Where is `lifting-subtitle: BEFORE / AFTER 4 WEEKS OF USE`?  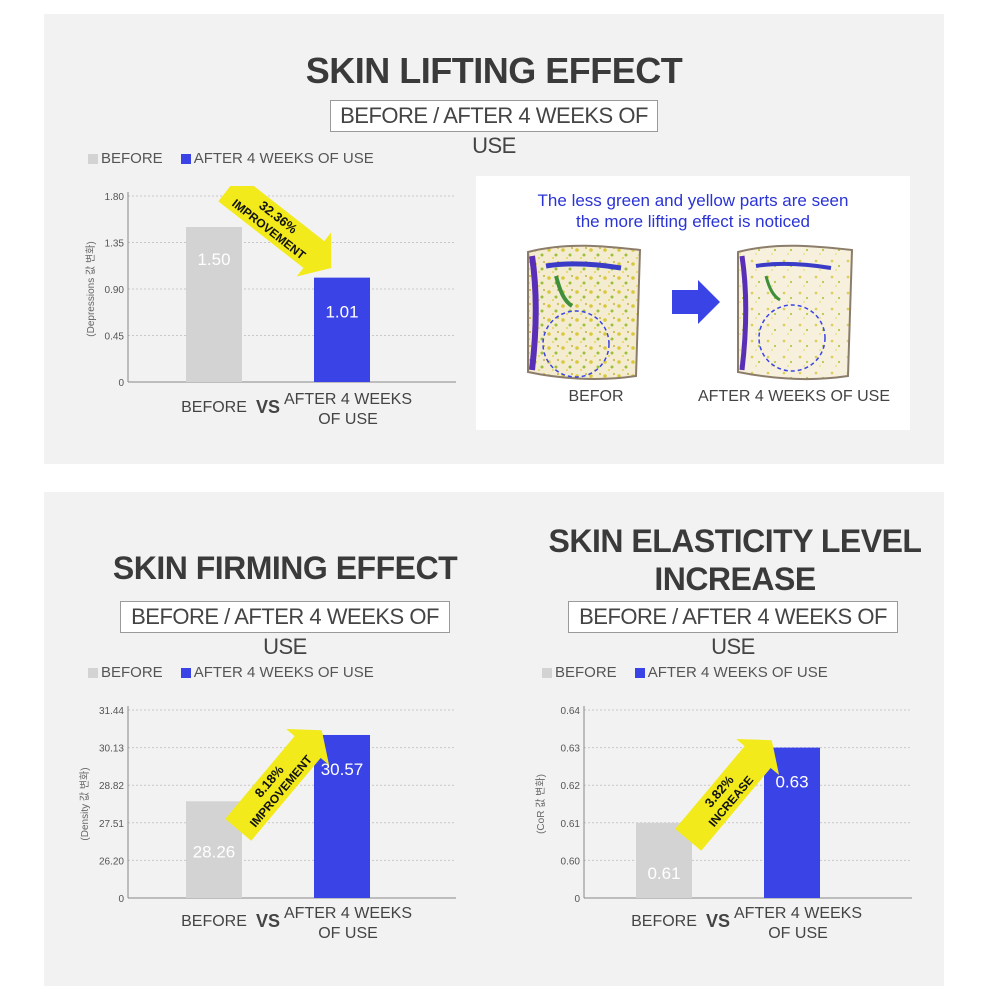
lifting-subtitle: BEFORE / AFTER 4 WEEKS OF USE is located at coordinates (494, 129).